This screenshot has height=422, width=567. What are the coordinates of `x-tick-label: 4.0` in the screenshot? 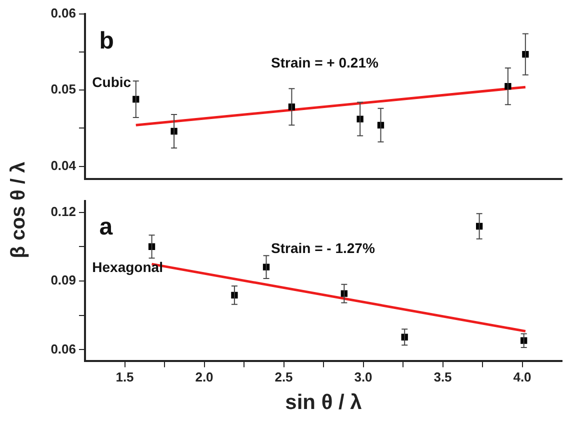 It's located at (522, 377).